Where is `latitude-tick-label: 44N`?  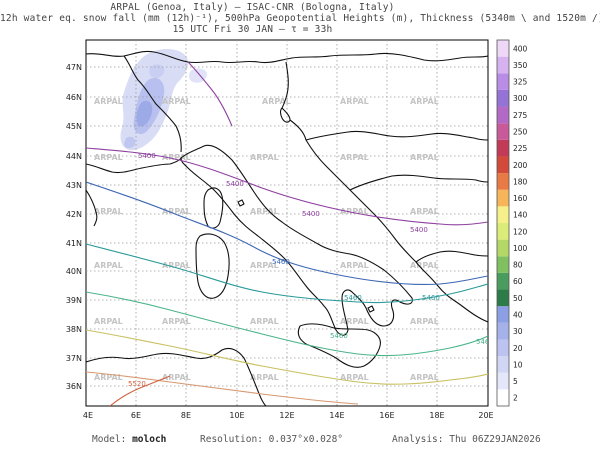
latitude-tick-label: 44N is located at coordinates (74, 156).